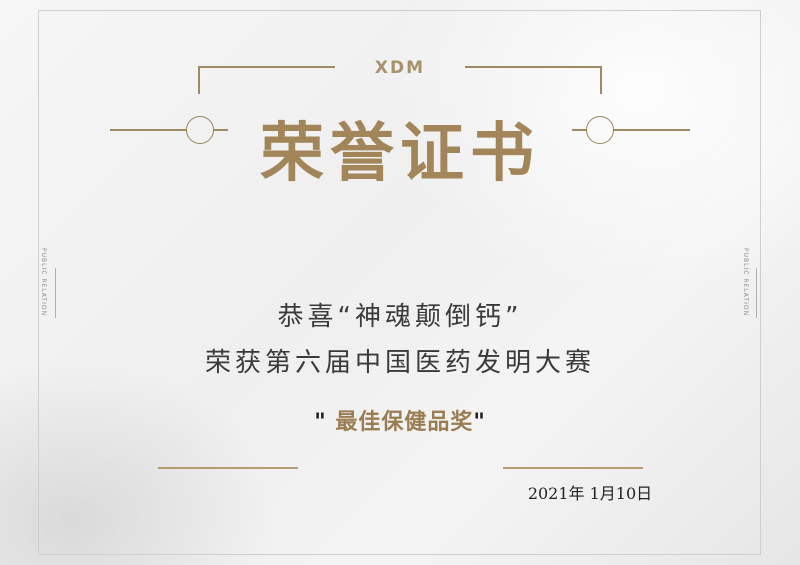 The width and height of the screenshot is (800, 565). I want to click on top-left-bracket-vertical, so click(199, 80).